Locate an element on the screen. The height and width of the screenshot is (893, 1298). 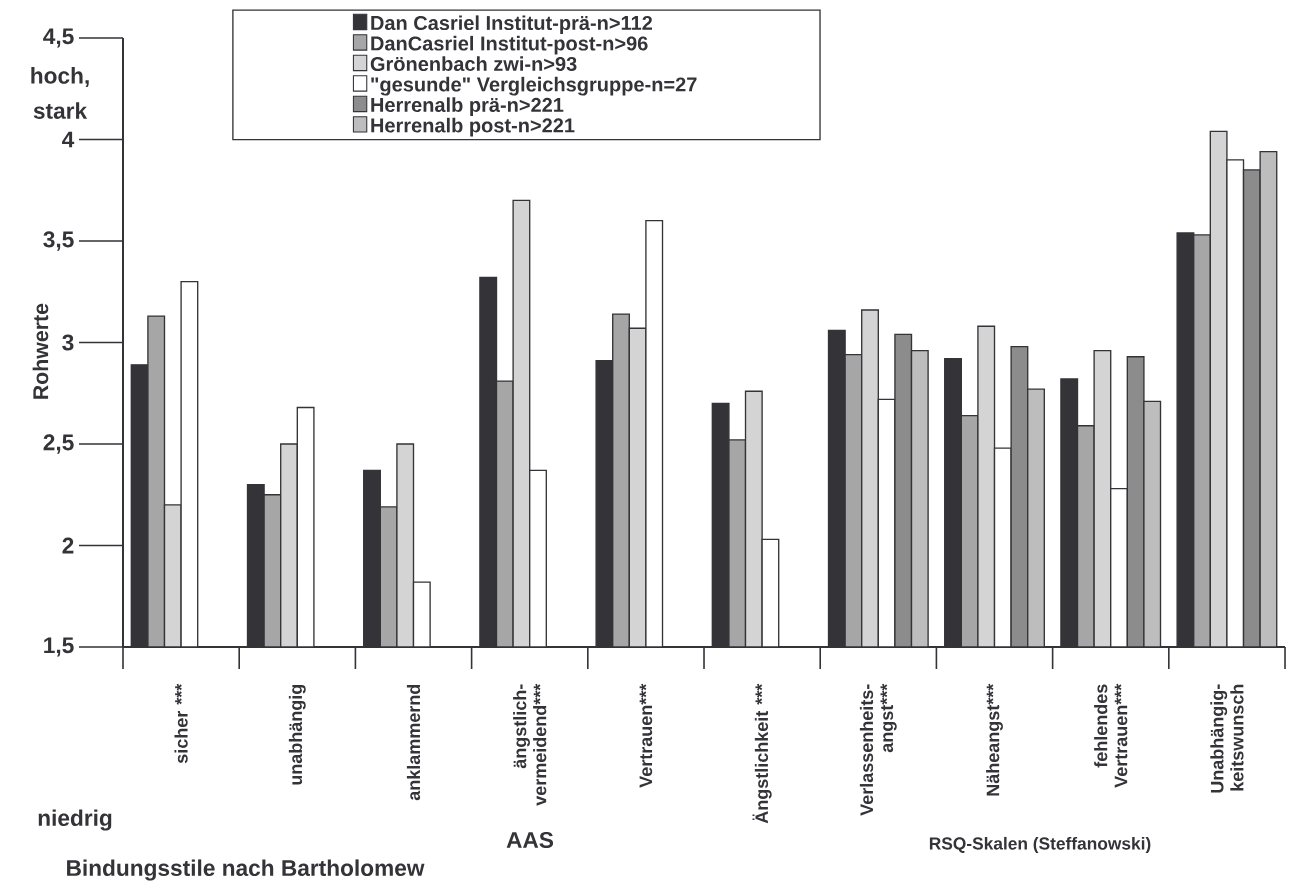
text: RSQ-Skalen (Steffanowski) is located at coordinates (1040, 845).